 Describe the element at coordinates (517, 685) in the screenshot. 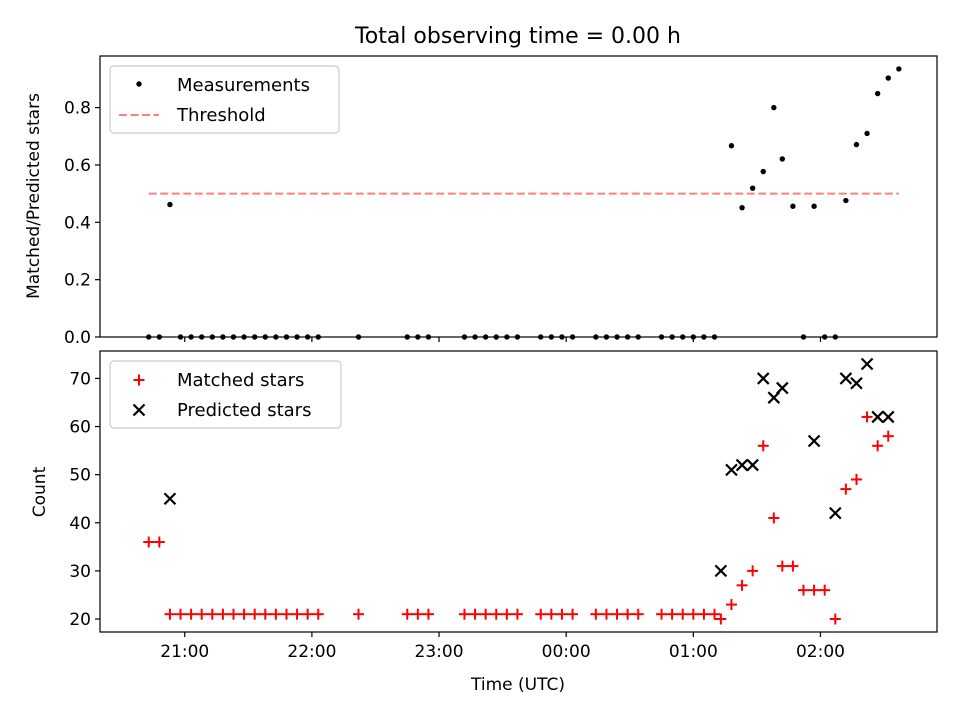

I see `x-axis-label: Time (UTC)` at that location.